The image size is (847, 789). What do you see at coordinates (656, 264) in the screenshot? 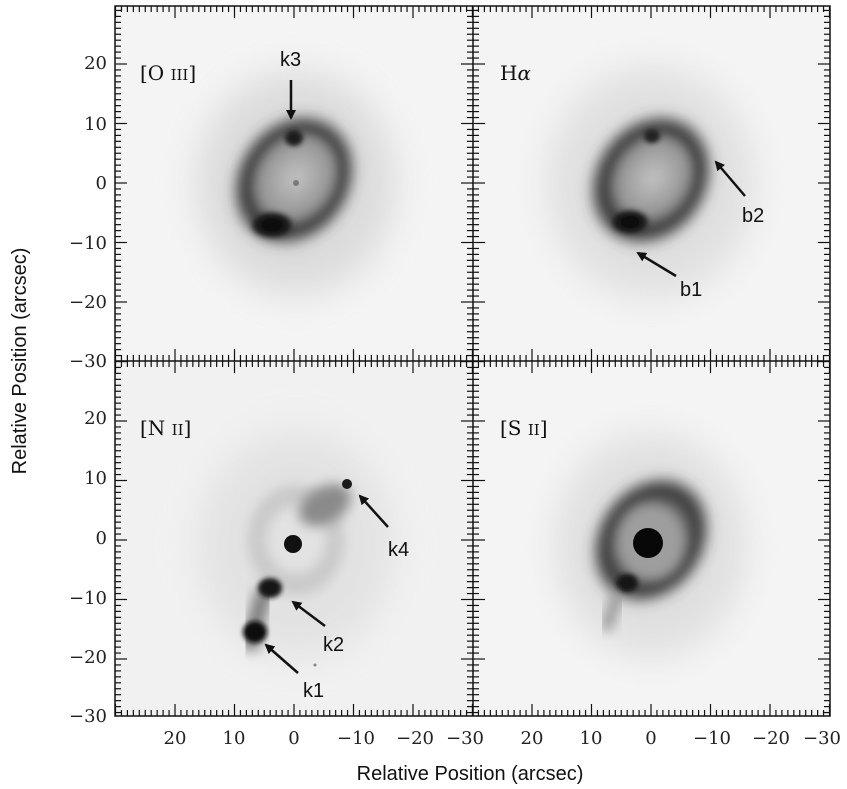
I see `arrow-b1` at bounding box center [656, 264].